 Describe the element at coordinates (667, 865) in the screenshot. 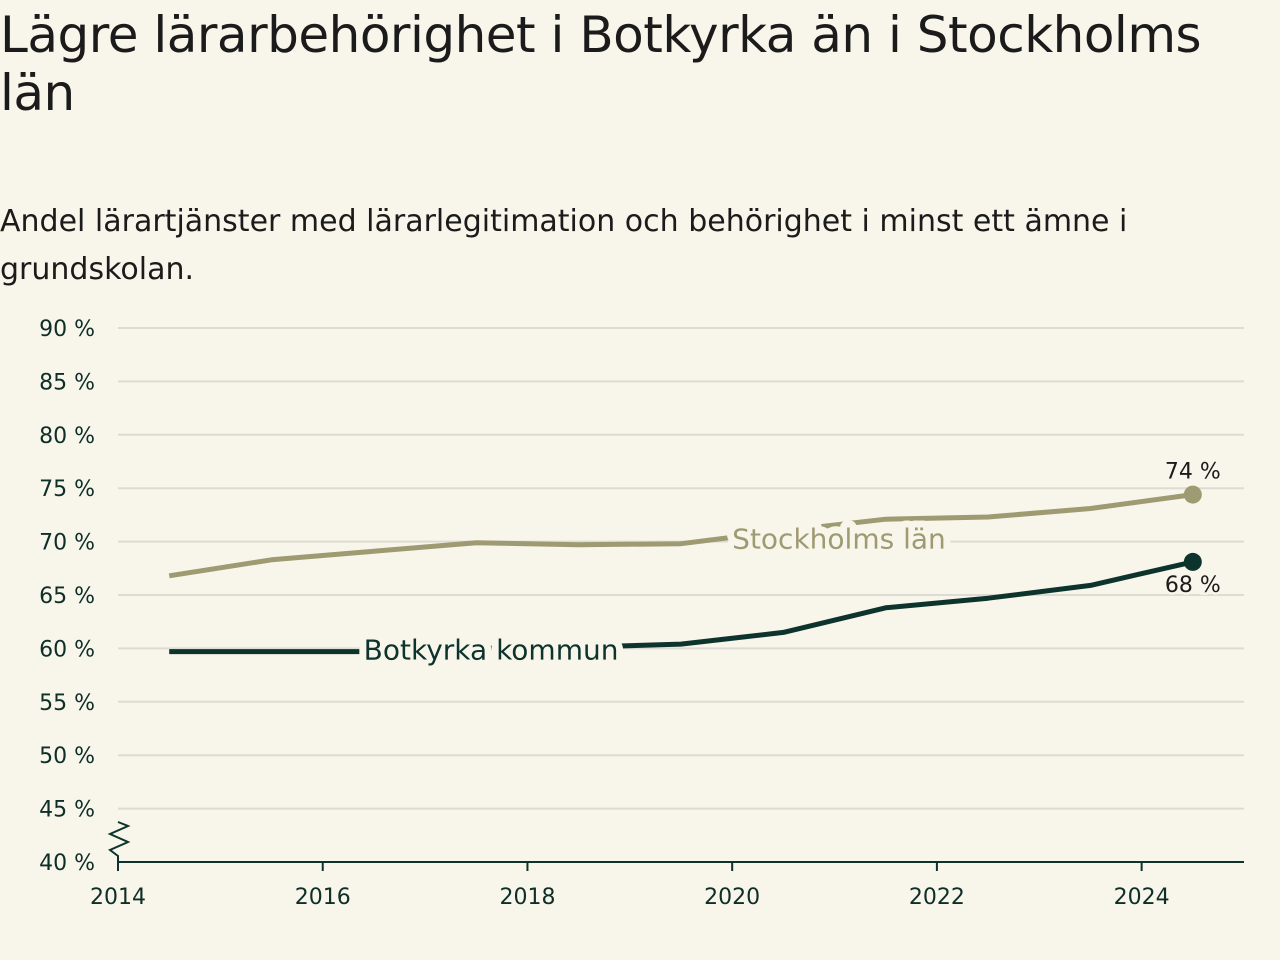

I see `x-axis: 2014 2016 2018 2020 2022 2024` at that location.